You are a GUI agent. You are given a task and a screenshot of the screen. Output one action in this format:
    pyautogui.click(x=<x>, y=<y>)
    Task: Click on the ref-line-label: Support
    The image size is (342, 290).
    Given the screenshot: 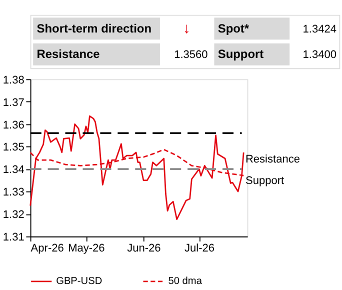 What is the action you would take?
    pyautogui.click(x=264, y=180)
    